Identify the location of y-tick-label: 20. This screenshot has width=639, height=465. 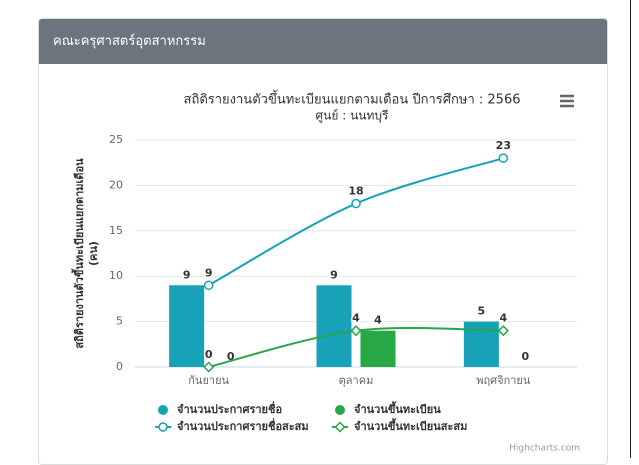
(116, 184).